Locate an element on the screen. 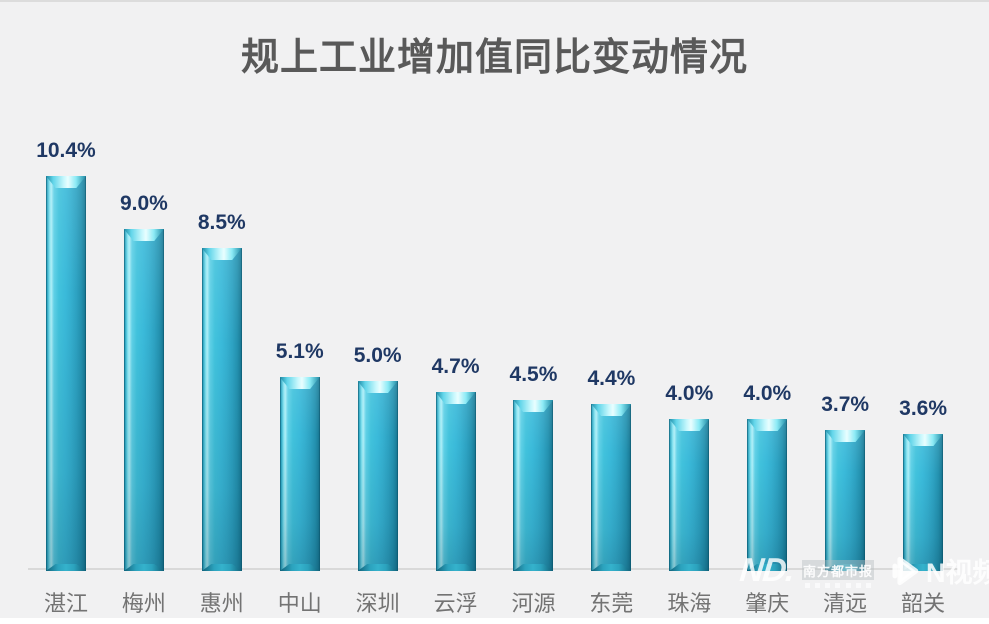  nandu-paper-name: 南方都市报 is located at coordinates (837, 571).